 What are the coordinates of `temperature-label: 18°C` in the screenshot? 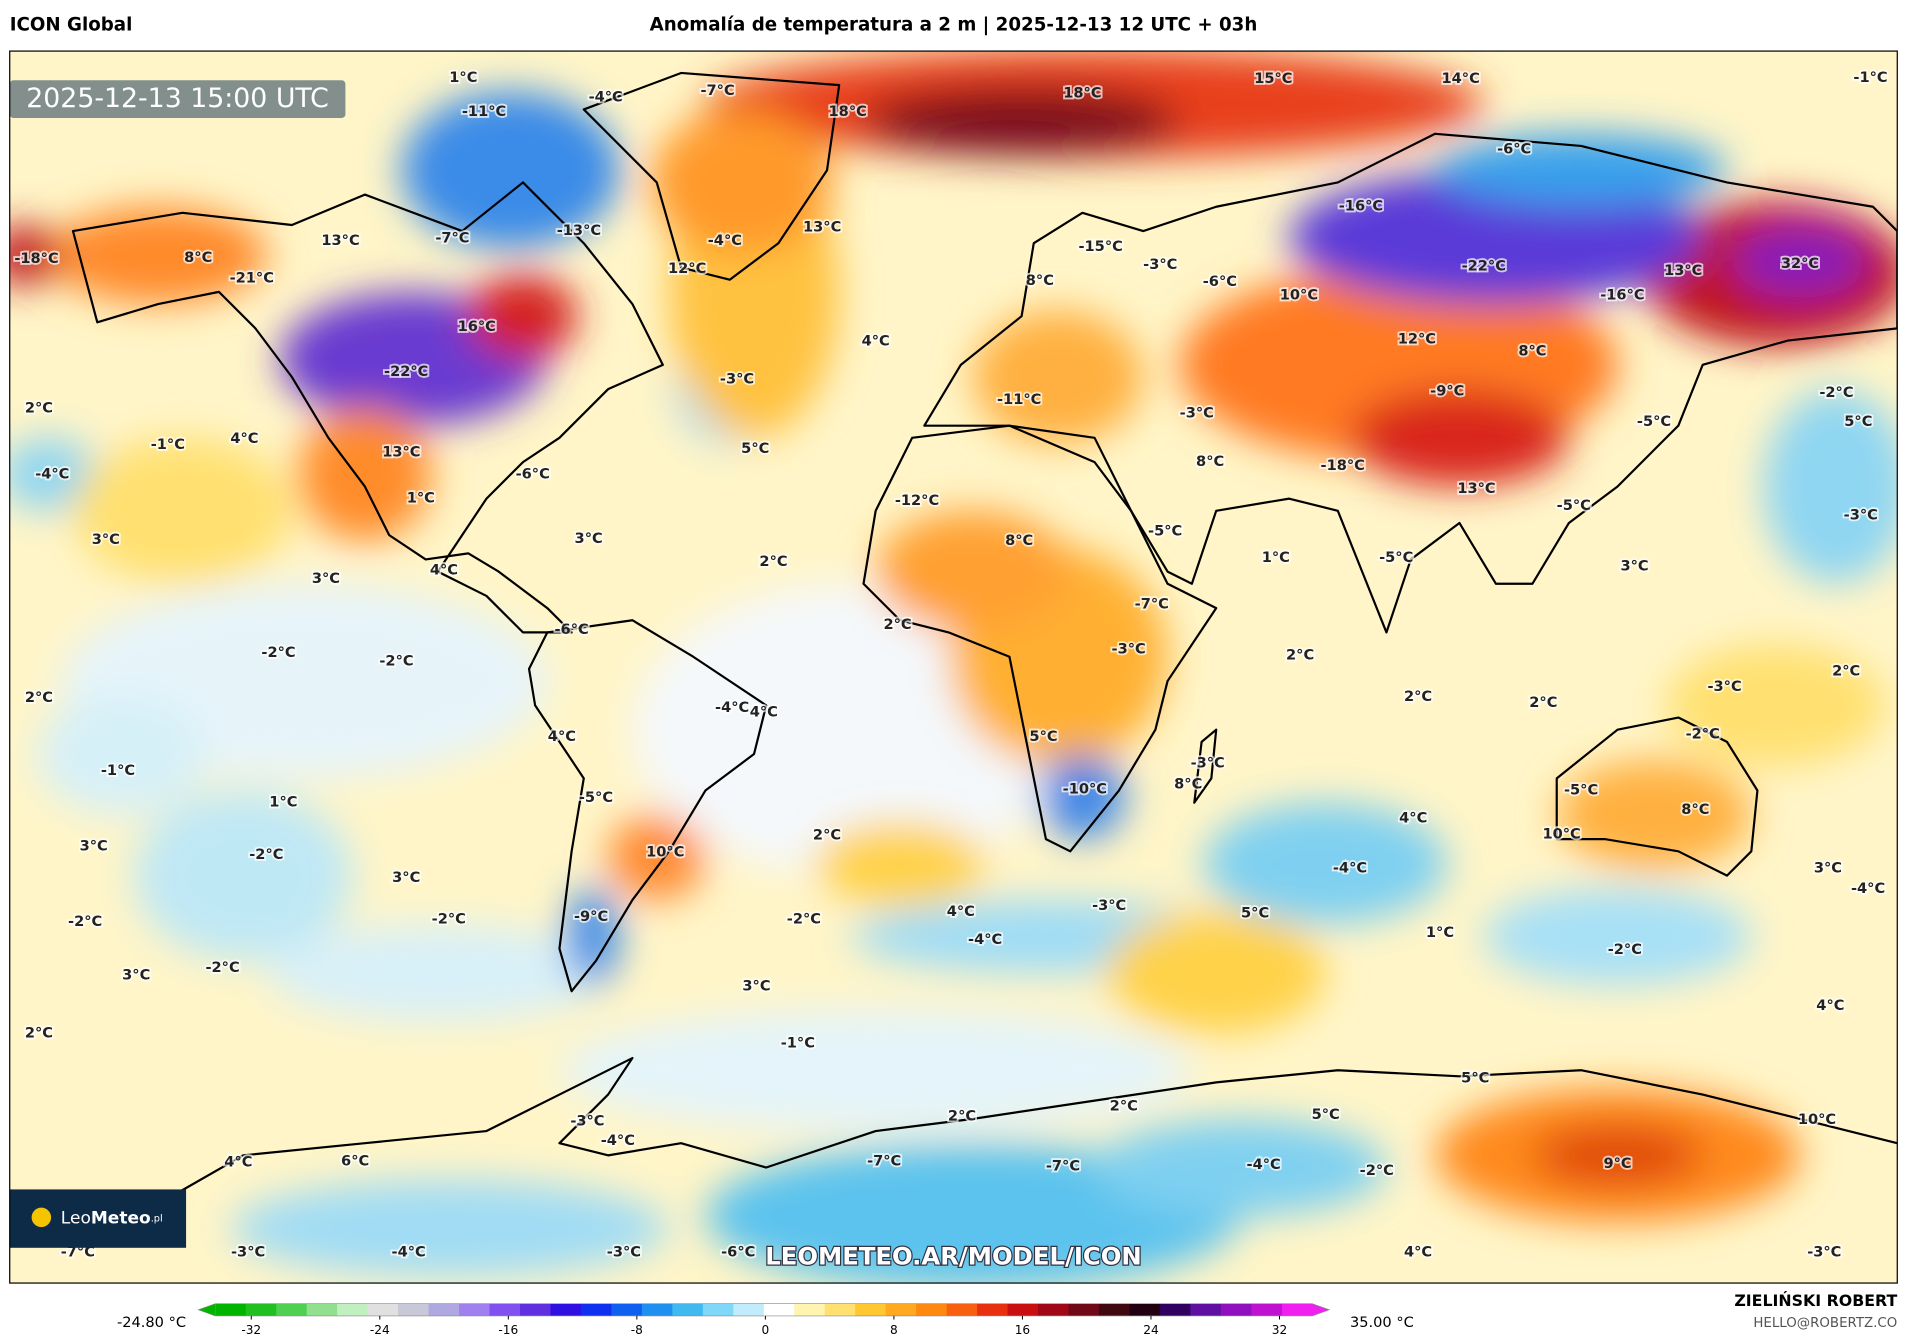 It's located at (848, 111).